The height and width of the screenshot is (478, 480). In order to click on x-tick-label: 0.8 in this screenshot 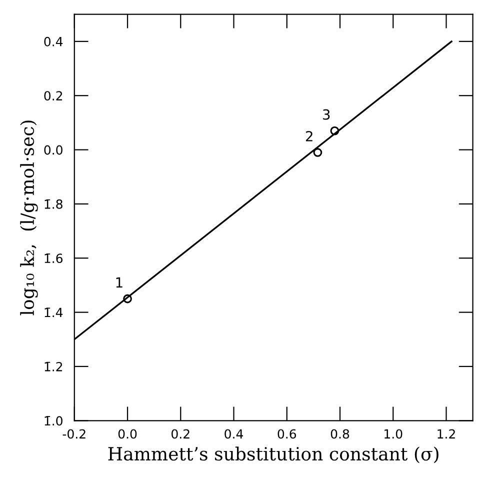, I will do `click(340, 434)`.